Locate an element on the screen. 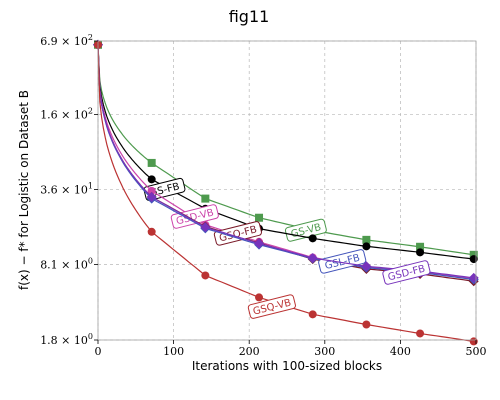  x-tick-label: 200 is located at coordinates (249, 351).